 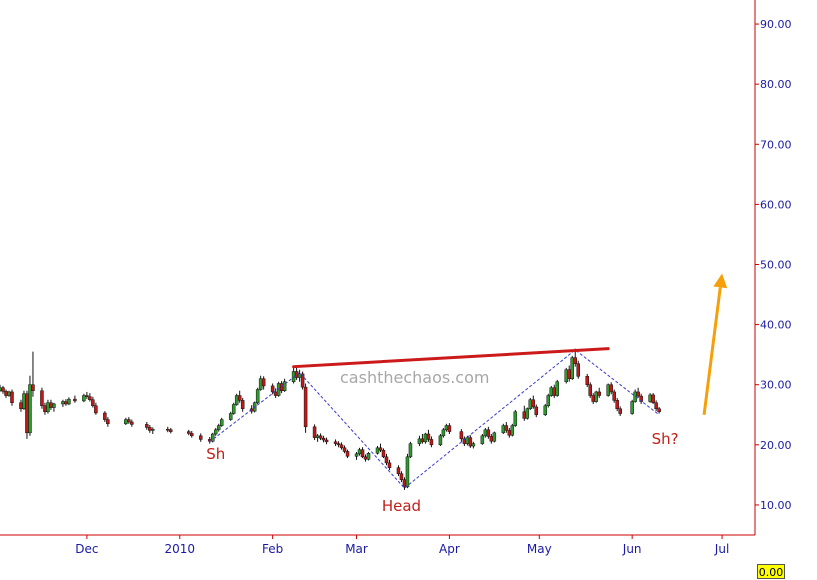 I want to click on last-value-badge: 0.00, so click(x=771, y=571).